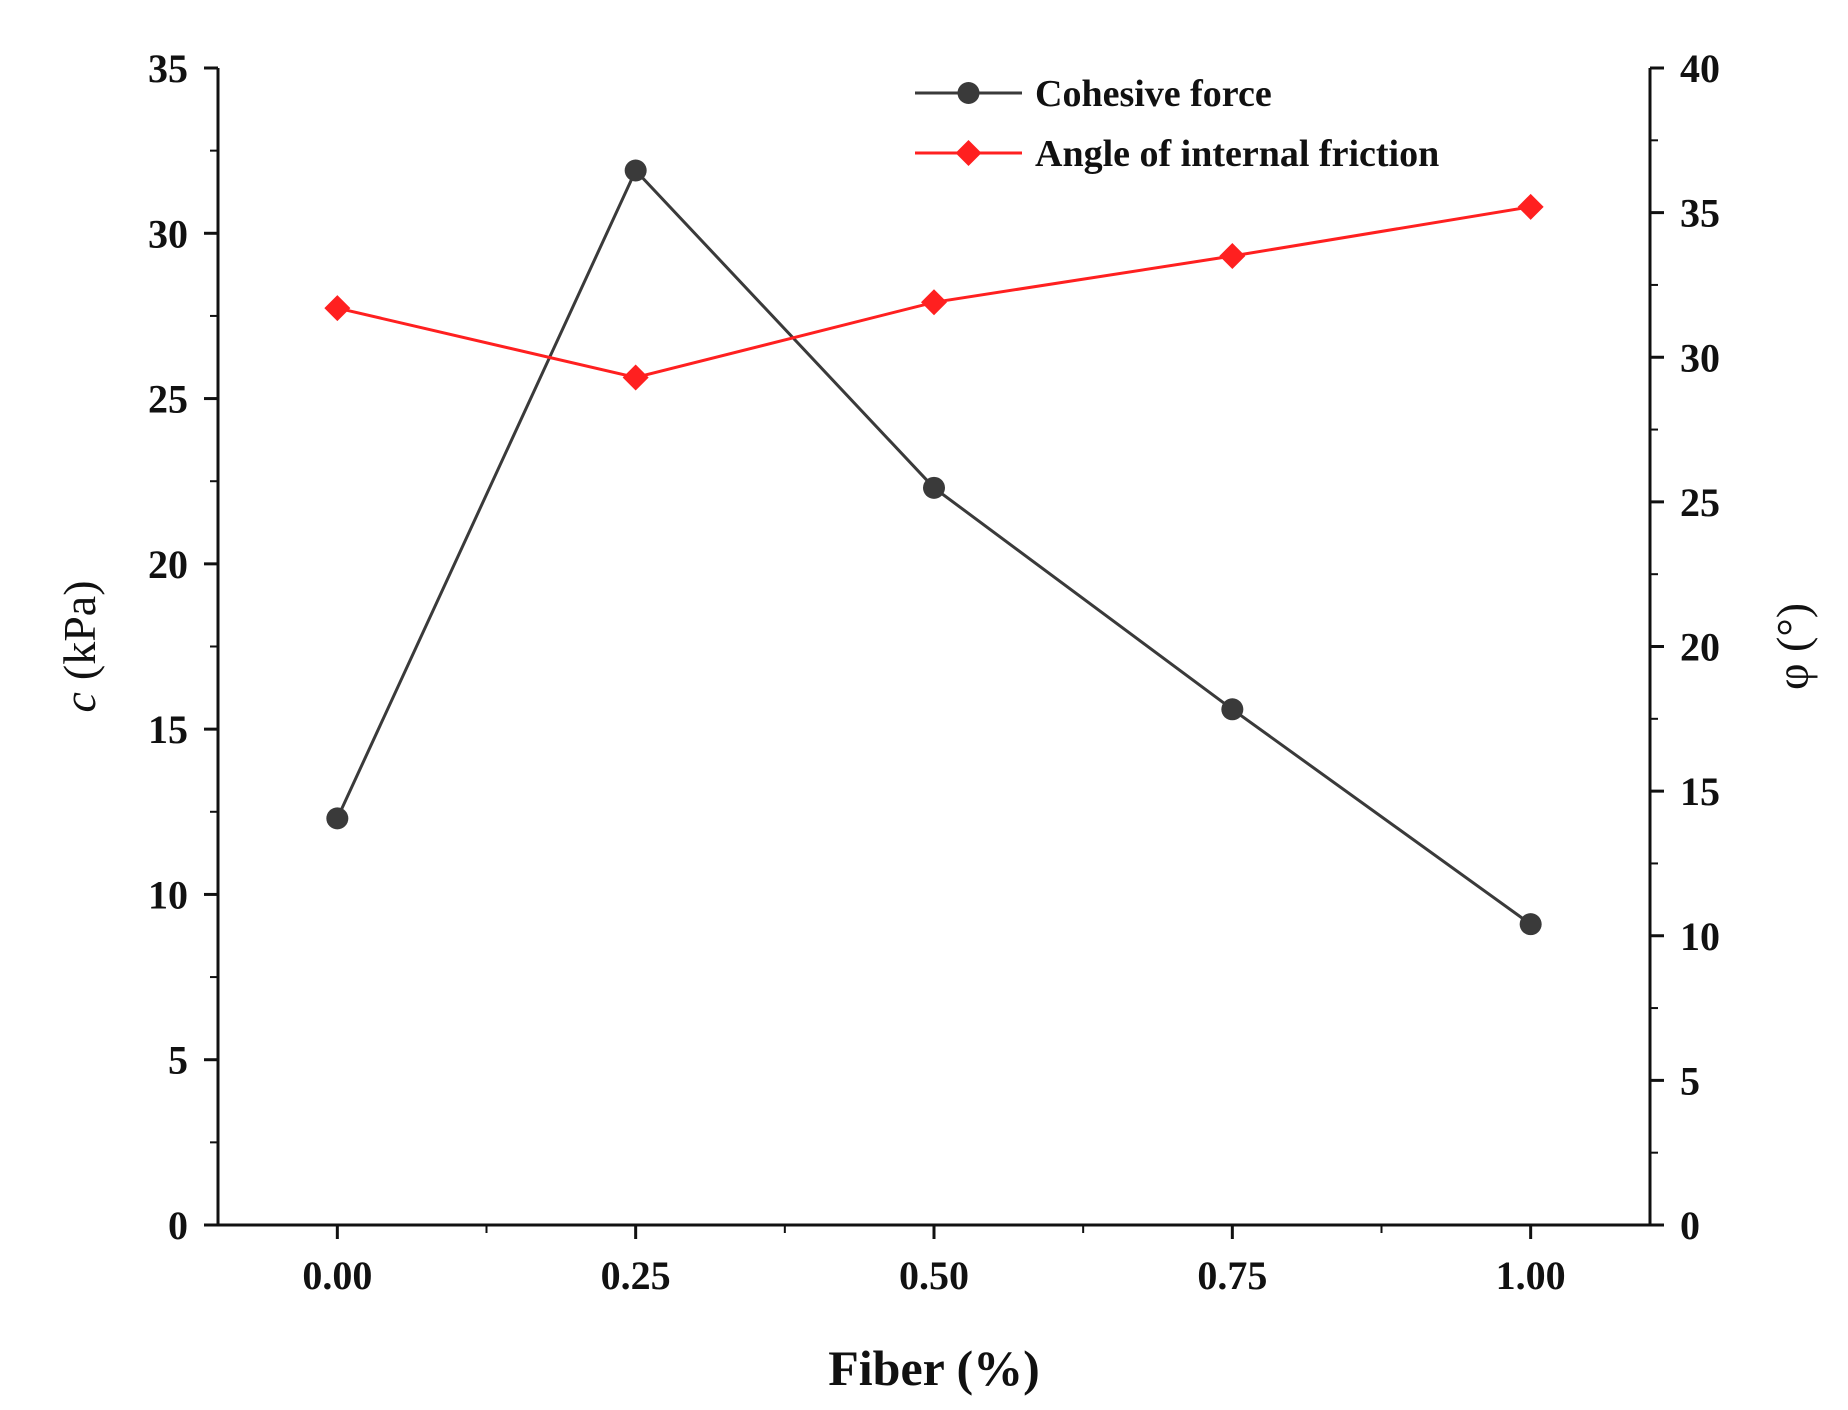 Image resolution: width=1848 pixels, height=1410 pixels. Describe the element at coordinates (178, 1060) in the screenshot. I see `left-tick-label: 5` at that location.